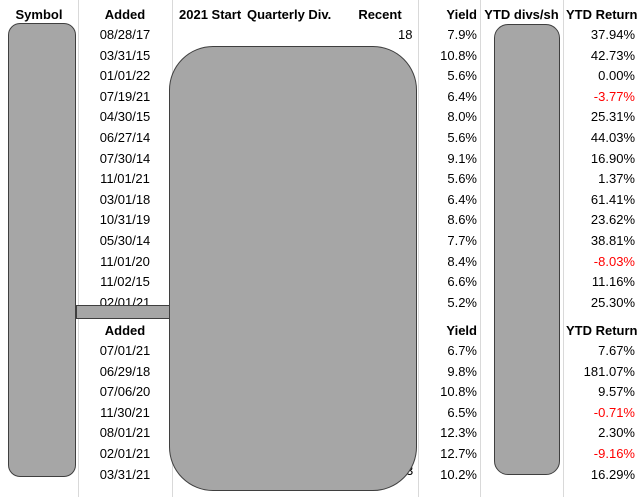 The width and height of the screenshot is (640, 497). What do you see at coordinates (125, 282) in the screenshot?
I see `added-date-cell: 11/02/15` at bounding box center [125, 282].